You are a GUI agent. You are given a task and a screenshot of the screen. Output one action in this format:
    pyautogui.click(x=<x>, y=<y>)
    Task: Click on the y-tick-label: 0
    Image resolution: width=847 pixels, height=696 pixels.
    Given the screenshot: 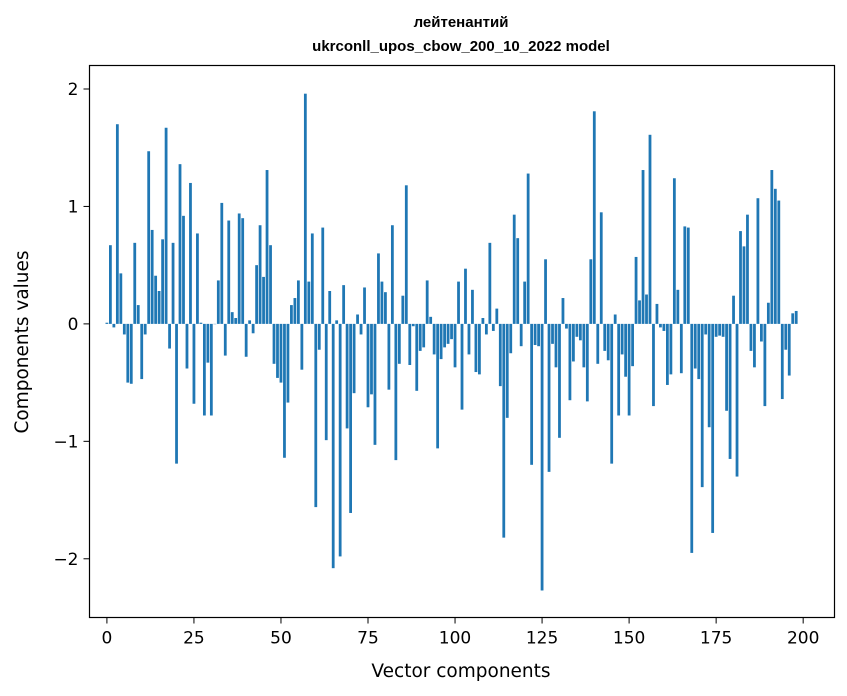 What is the action you would take?
    pyautogui.click(x=73, y=325)
    